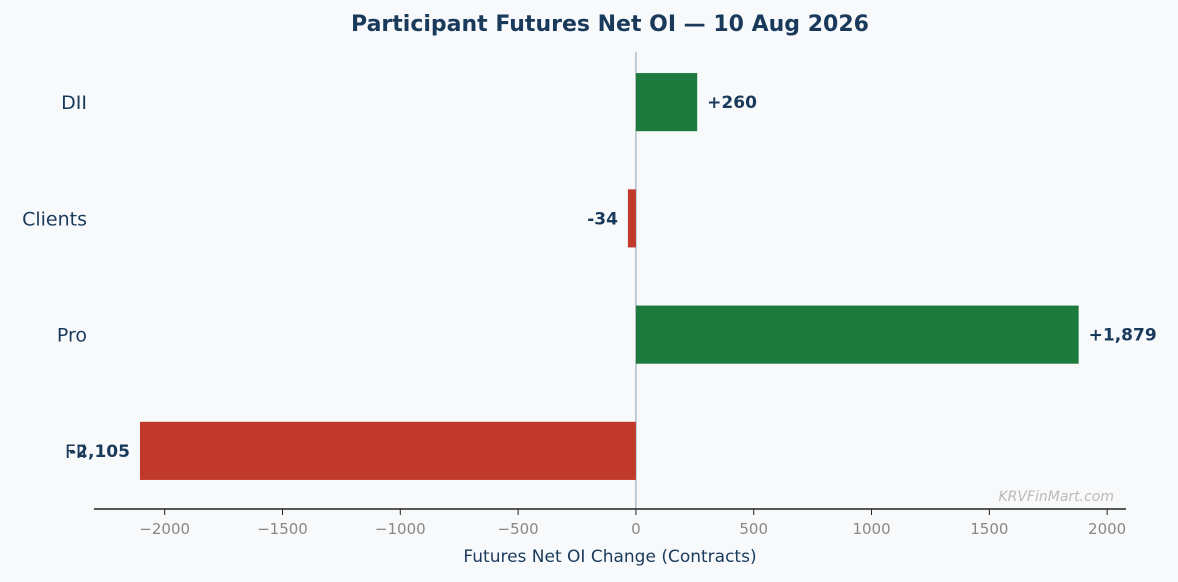 Image resolution: width=1178 pixels, height=582 pixels. What do you see at coordinates (76, 452) in the screenshot?
I see `category-label-fii: FII` at bounding box center [76, 452].